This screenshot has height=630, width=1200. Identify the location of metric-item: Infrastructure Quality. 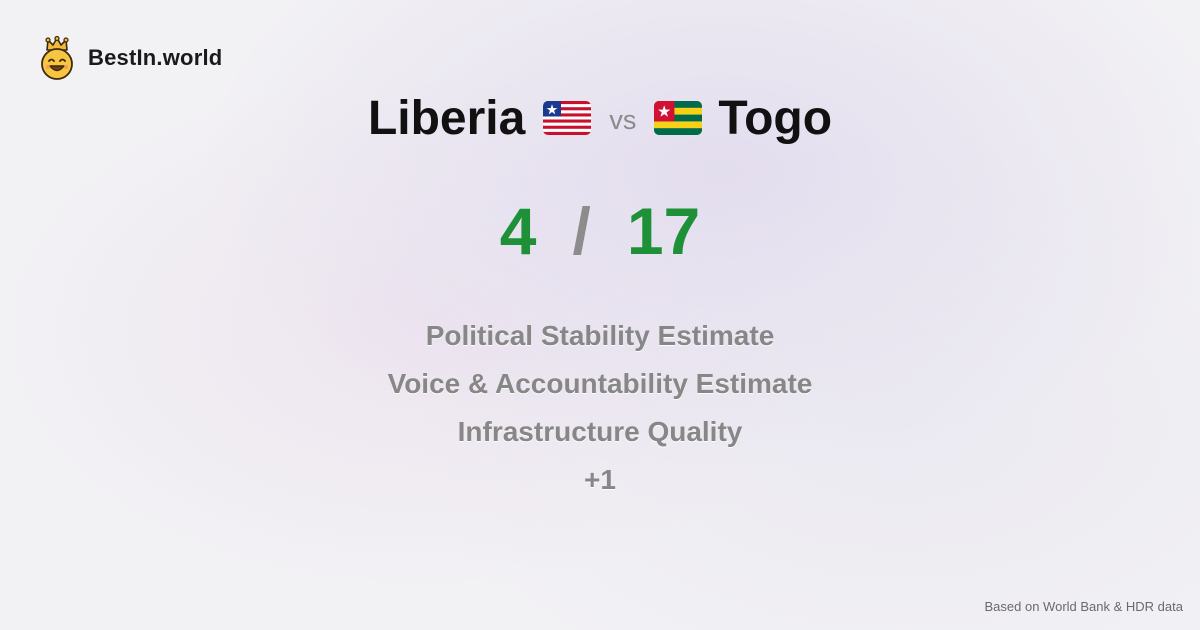
(600, 431).